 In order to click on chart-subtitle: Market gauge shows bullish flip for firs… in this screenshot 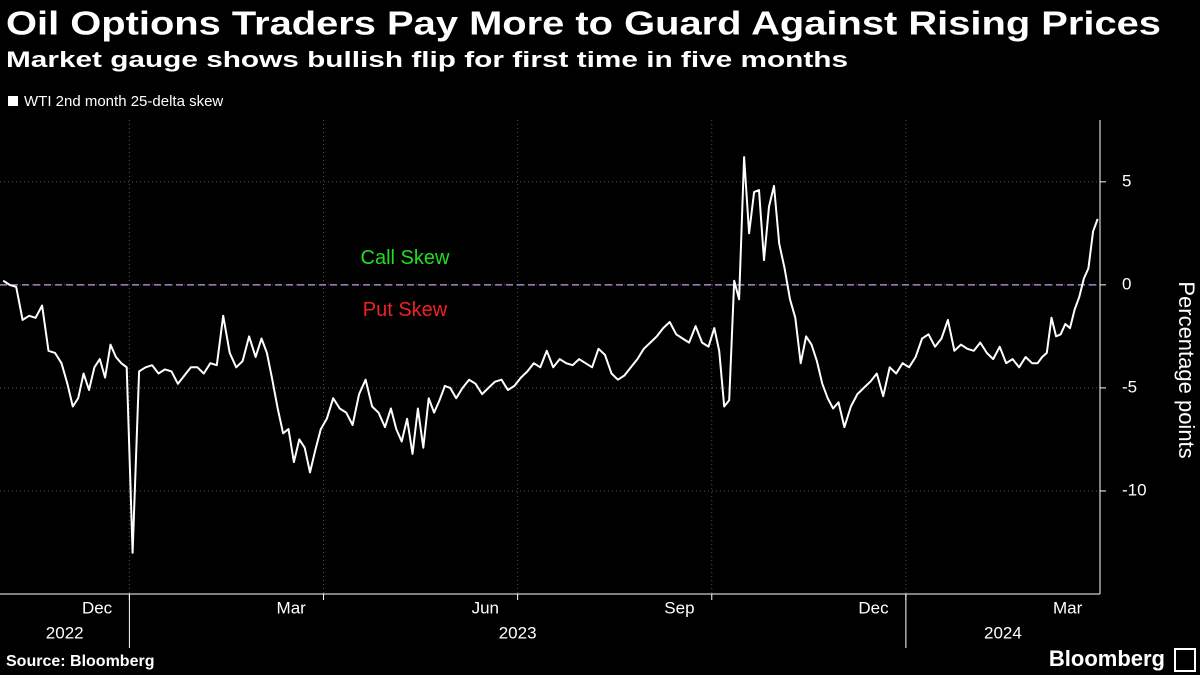, I will do `click(427, 59)`.